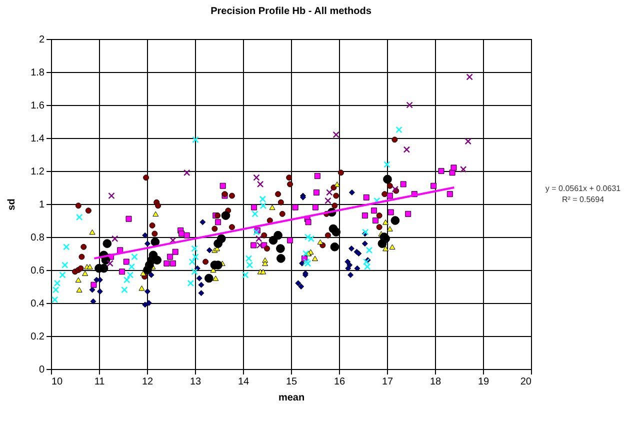 The width and height of the screenshot is (640, 430). I want to click on x-tick-label: 14, so click(244, 382).